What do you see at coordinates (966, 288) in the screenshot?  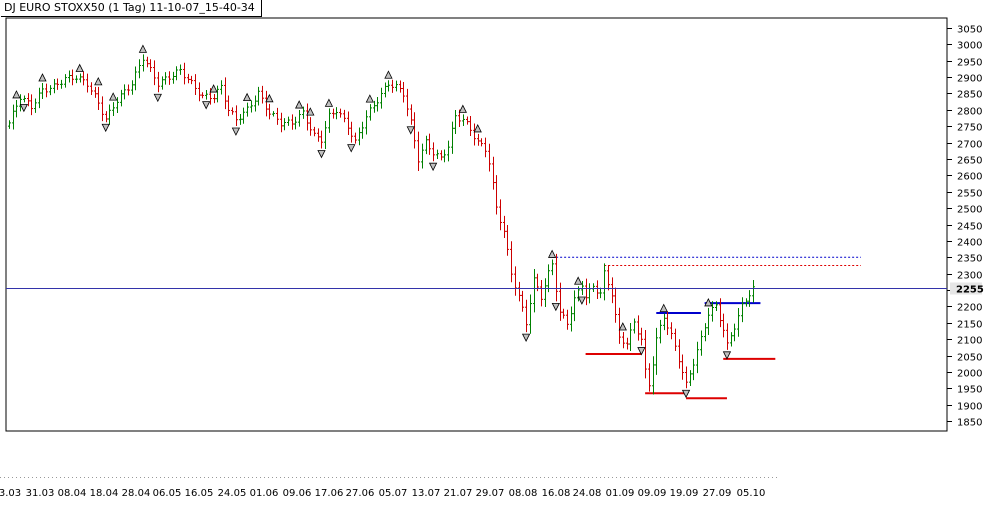 I see `current-price-bg` at bounding box center [966, 288].